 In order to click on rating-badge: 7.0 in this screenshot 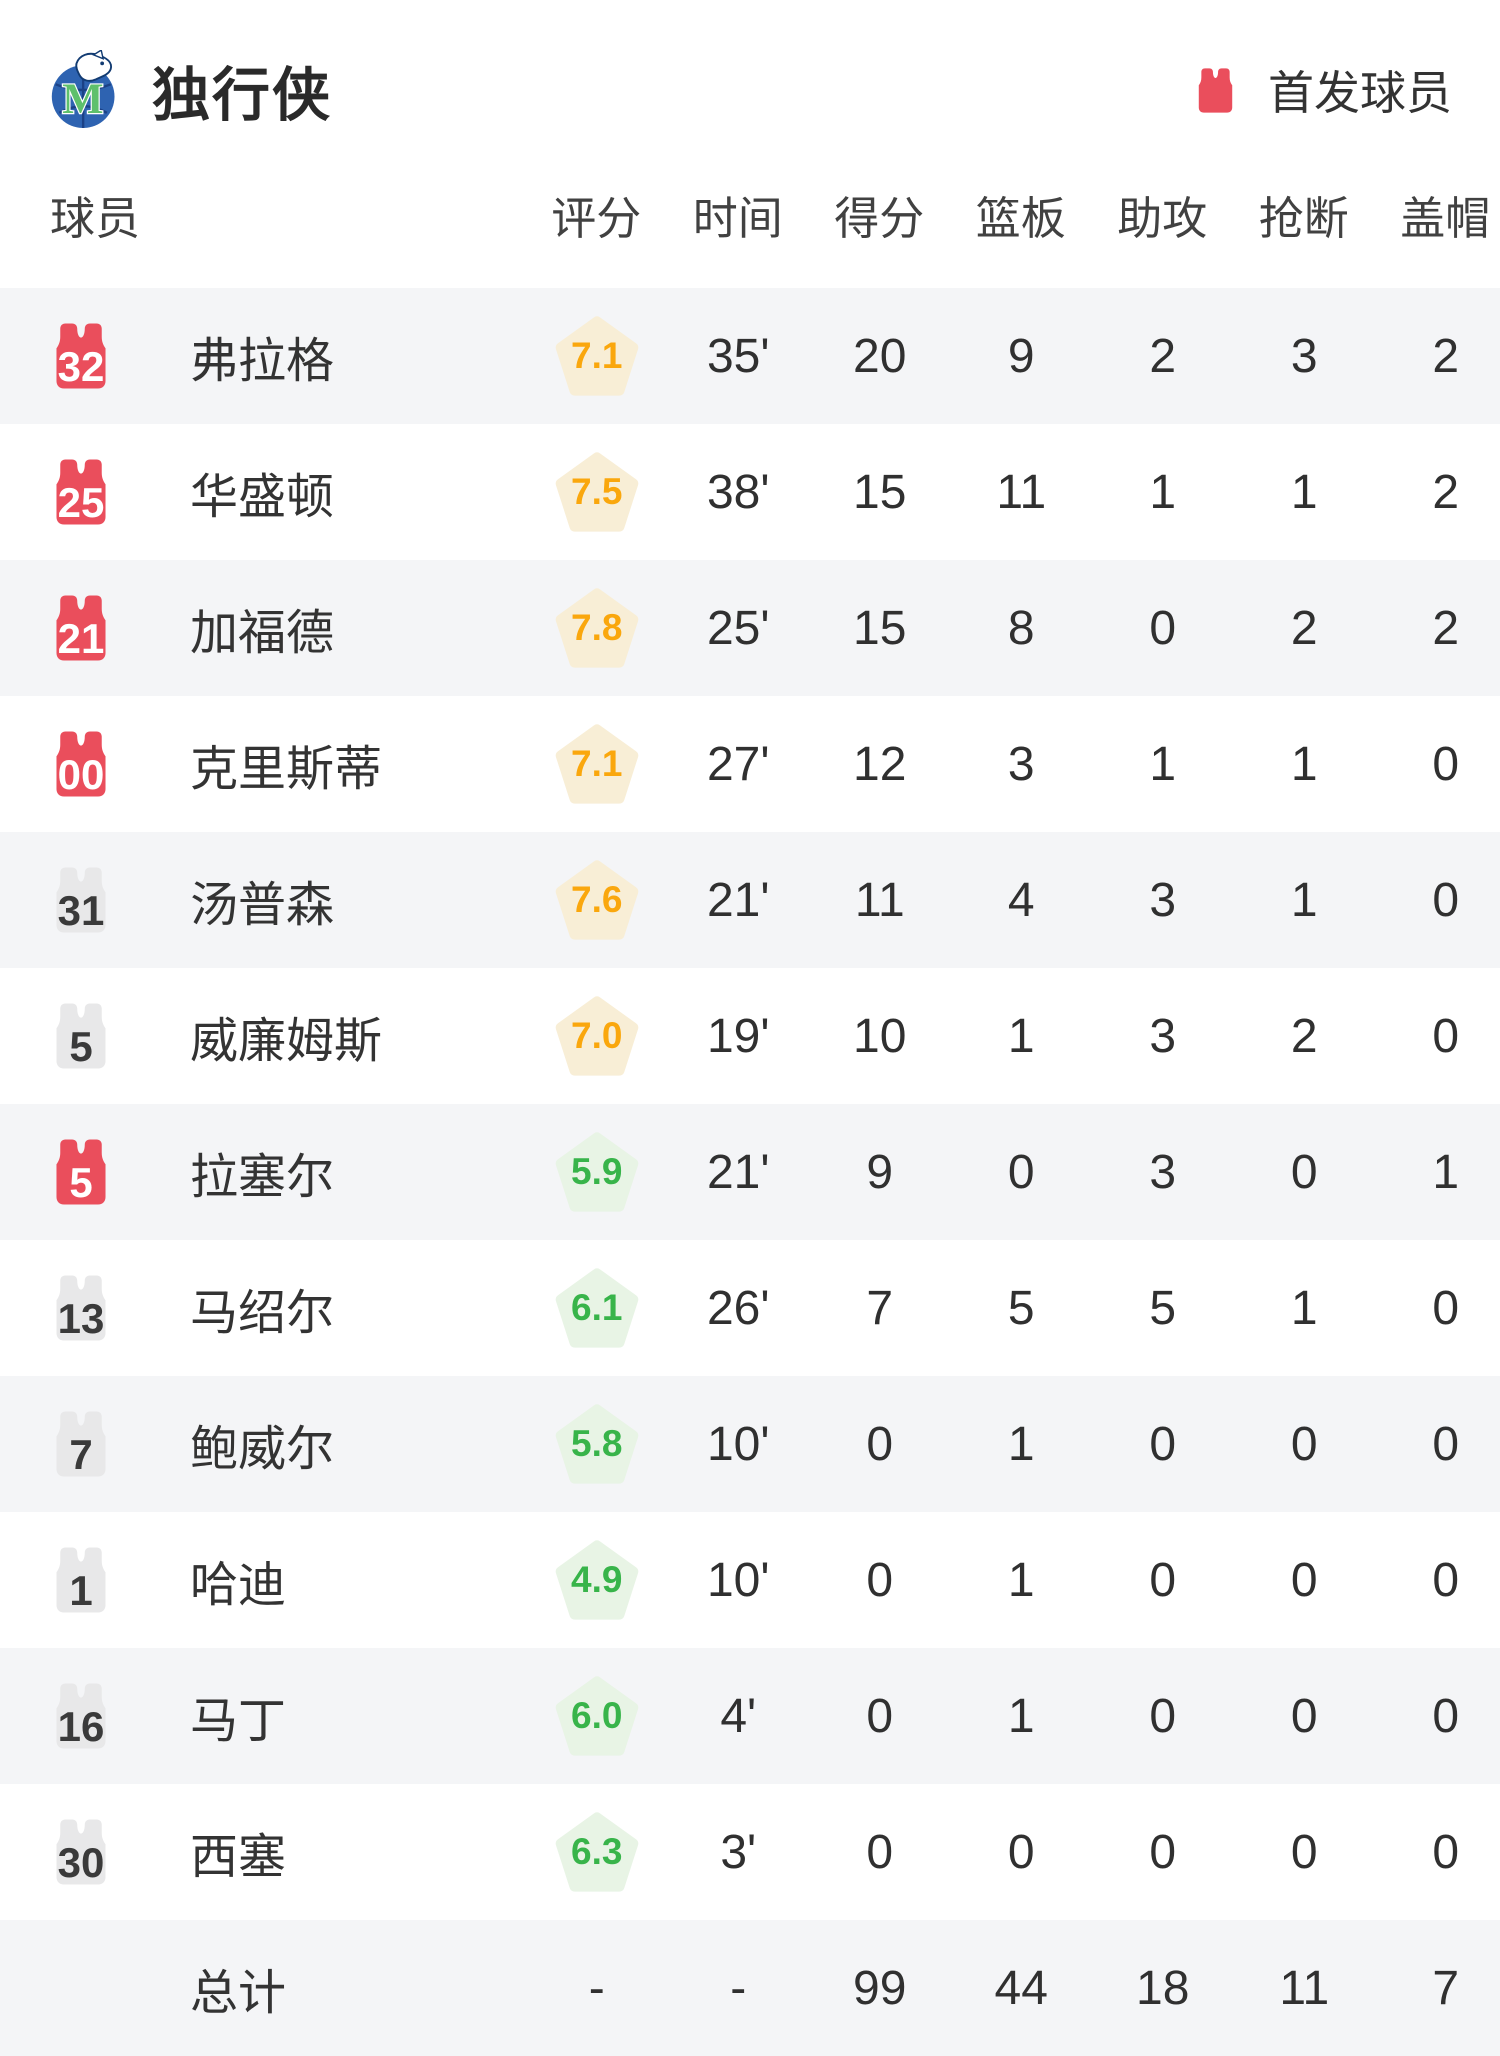, I will do `click(597, 1036)`.